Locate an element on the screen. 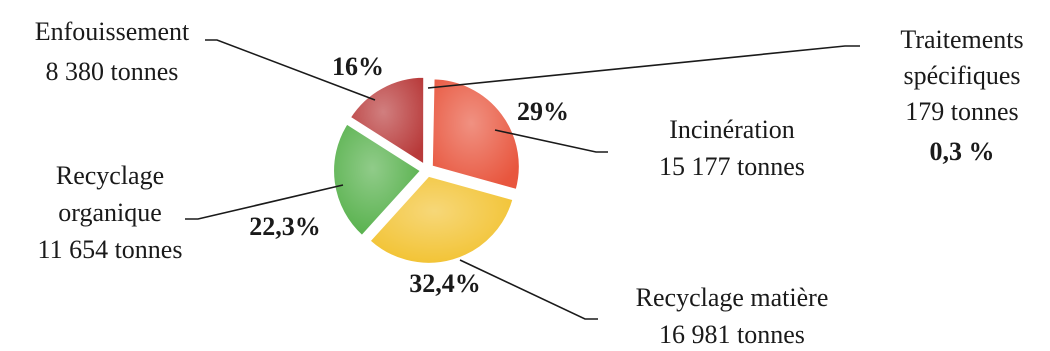  percent-traitements: 0,3 % is located at coordinates (962, 151).